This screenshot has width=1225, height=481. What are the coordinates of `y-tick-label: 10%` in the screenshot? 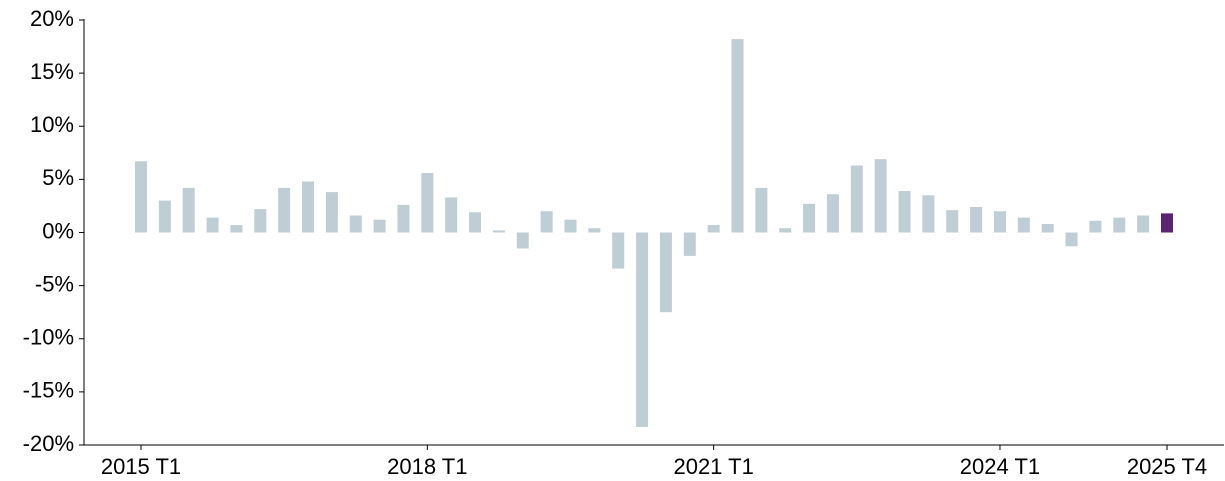 It's located at (52, 124).